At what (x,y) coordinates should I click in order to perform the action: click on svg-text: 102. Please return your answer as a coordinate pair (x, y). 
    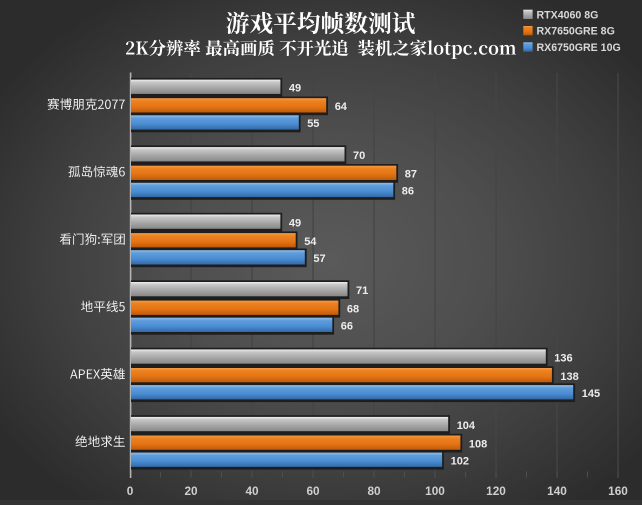
    Looking at the image, I should click on (460, 462).